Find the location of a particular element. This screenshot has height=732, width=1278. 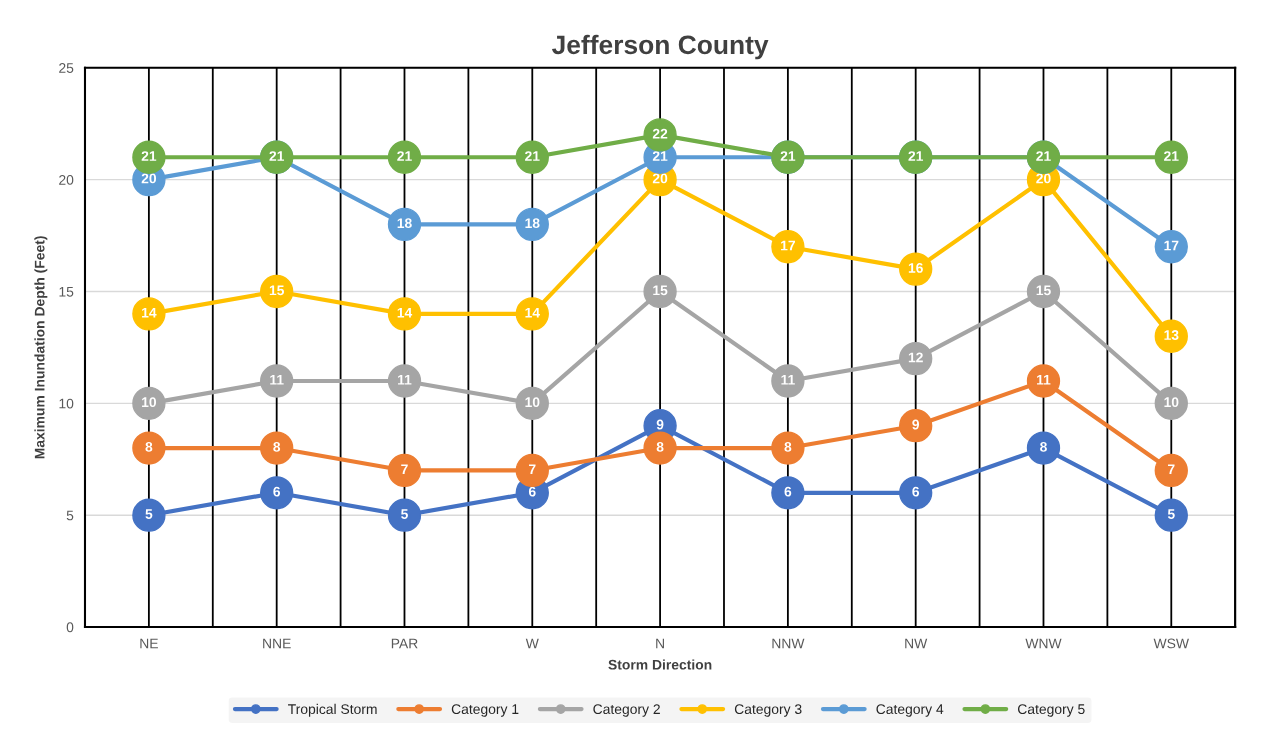

legend-label: Category 5 is located at coordinates (1051, 710).